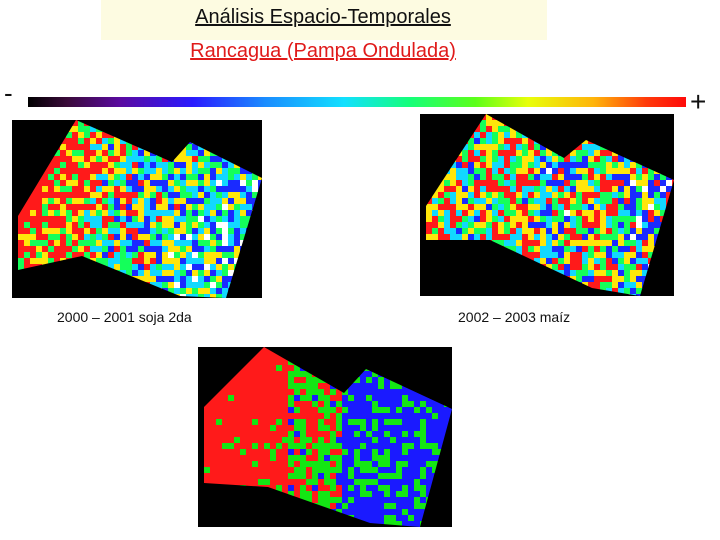  Describe the element at coordinates (124, 317) in the screenshot. I see `map-caption-2000-2001: 2000 – 2001 soja 2da` at that location.